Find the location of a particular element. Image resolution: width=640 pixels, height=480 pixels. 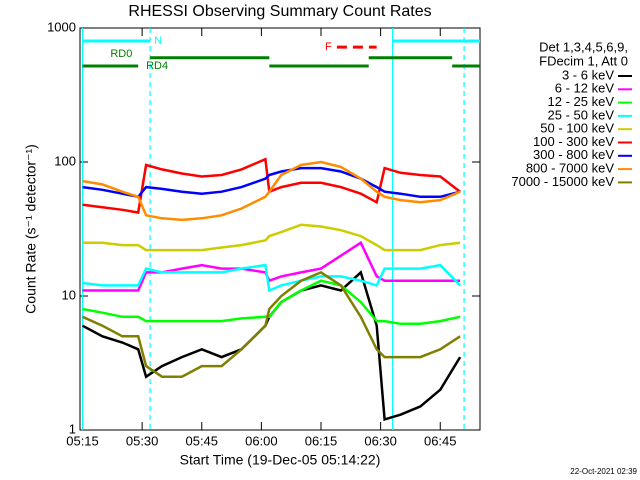

y-tick-label: 10 is located at coordinates (69, 294).